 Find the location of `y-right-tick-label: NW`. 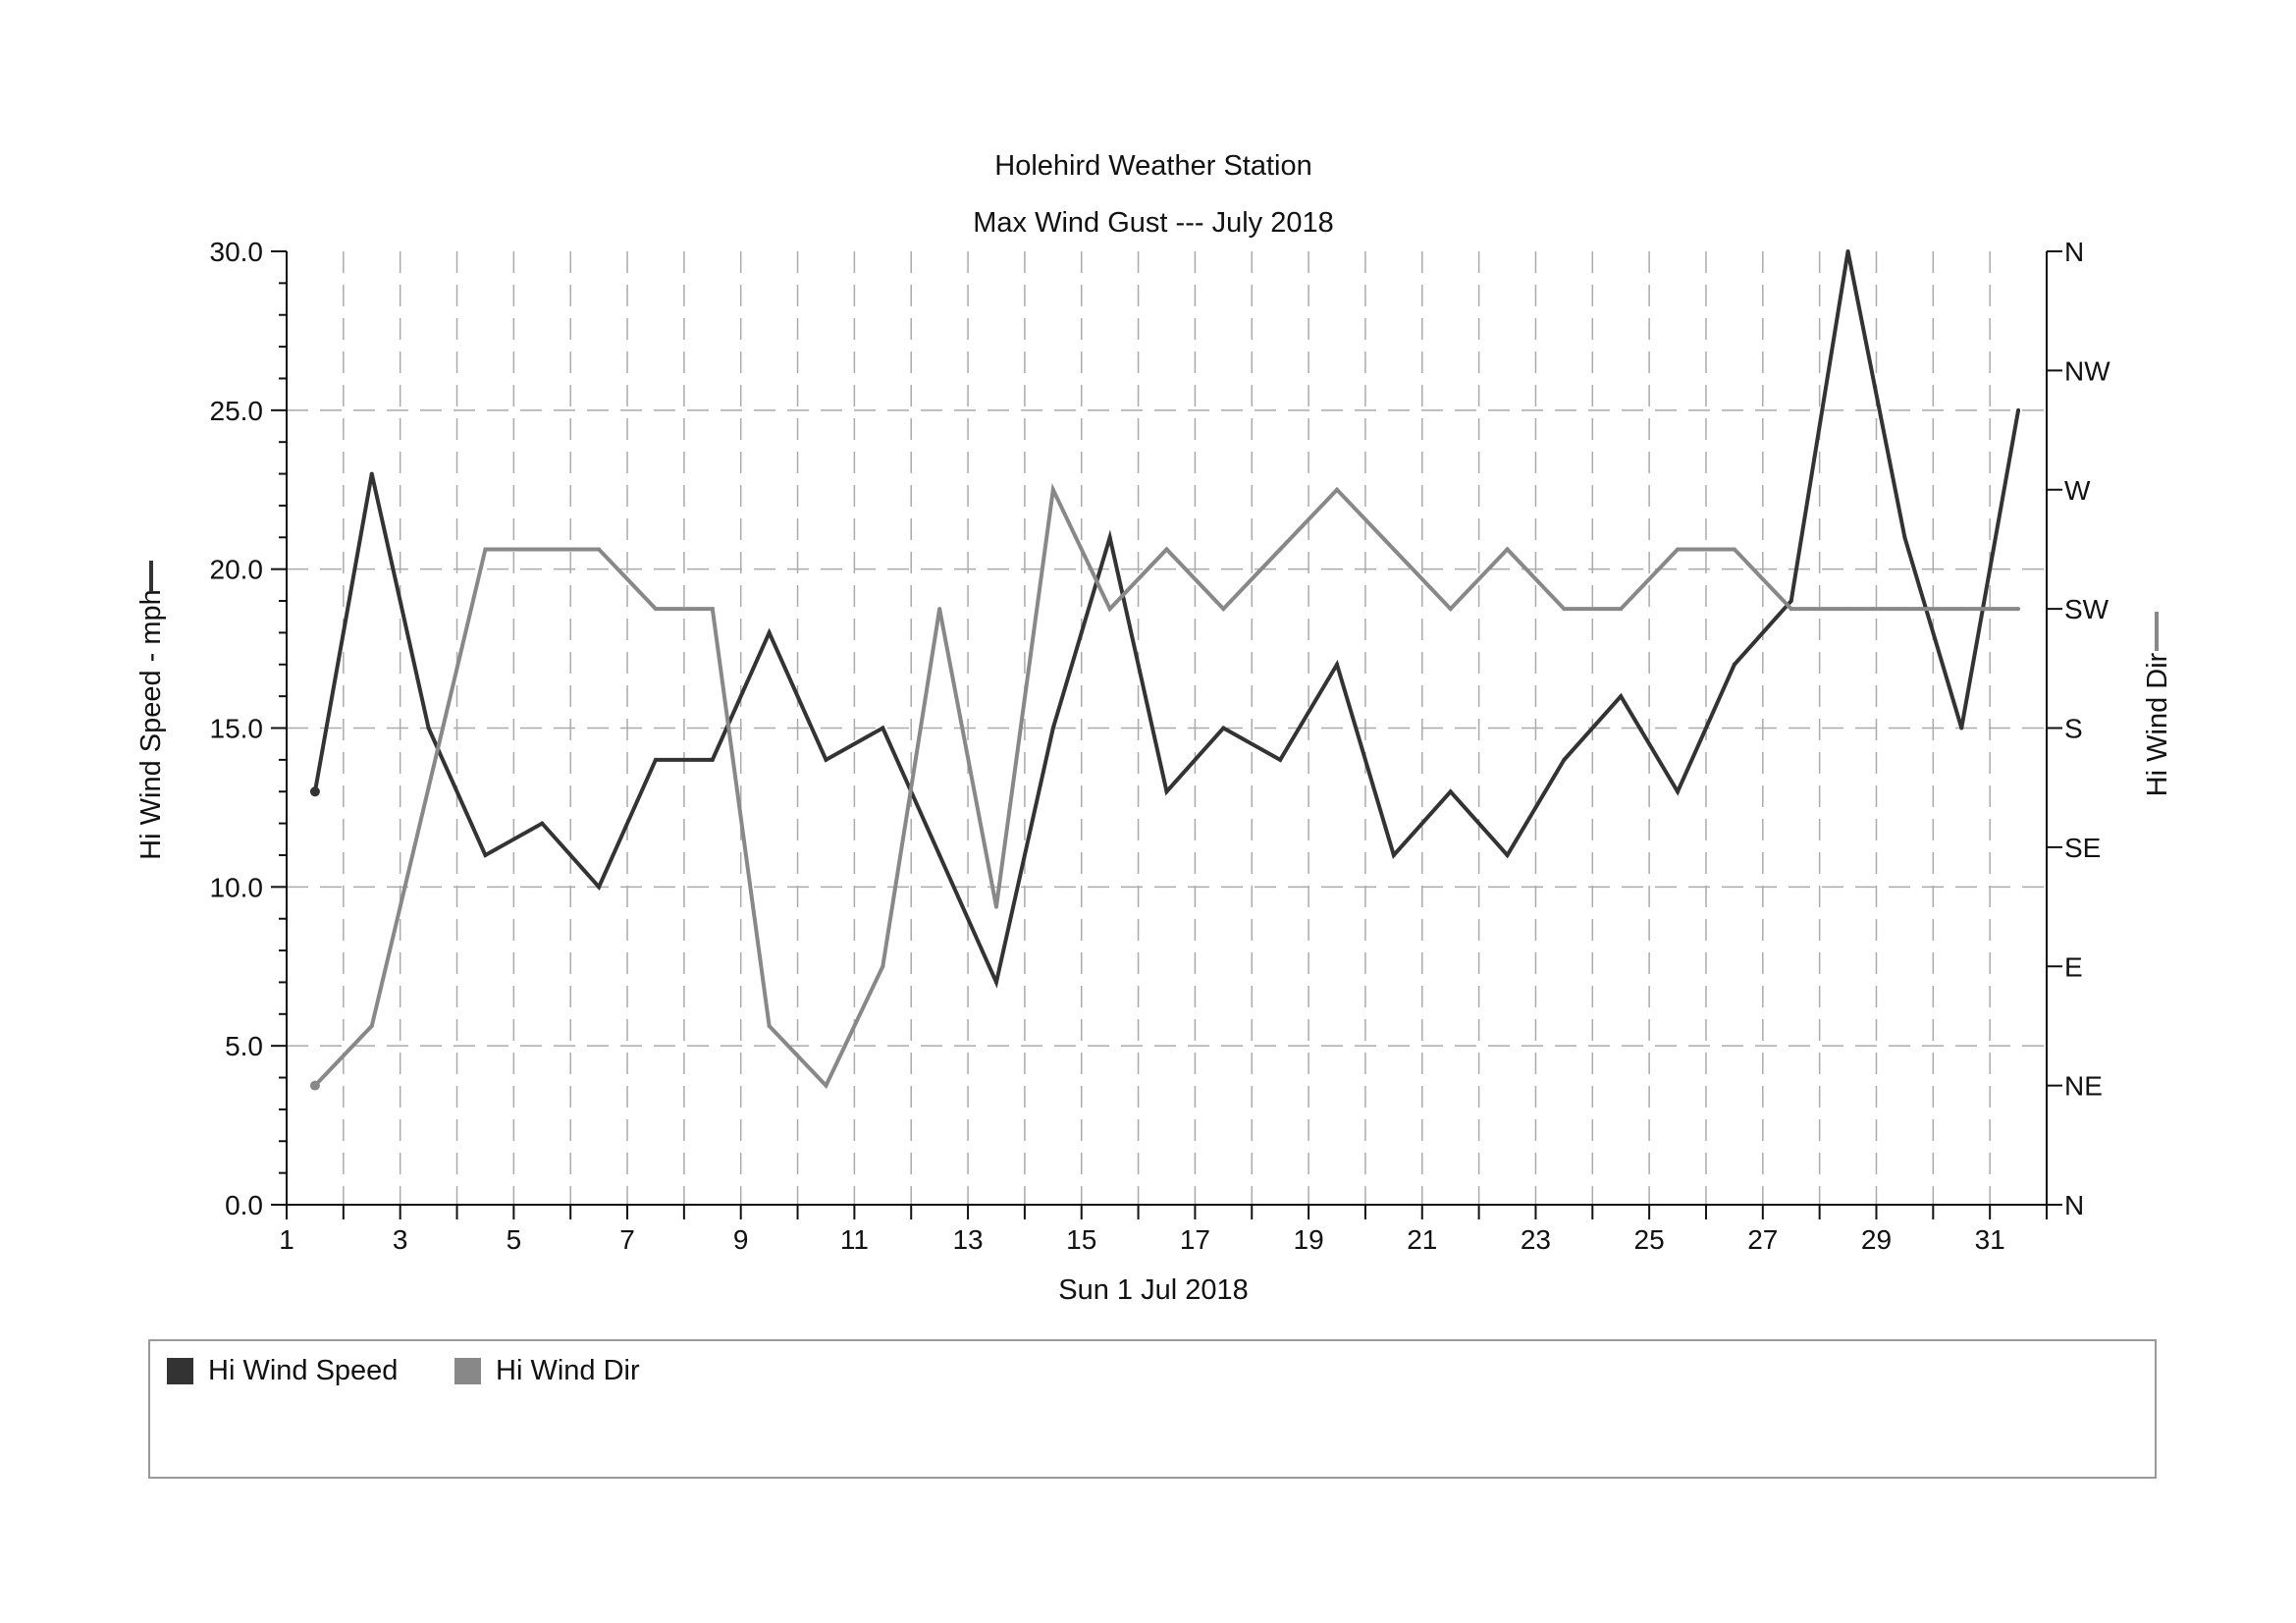

y-right-tick-label: NW is located at coordinates (2087, 370).